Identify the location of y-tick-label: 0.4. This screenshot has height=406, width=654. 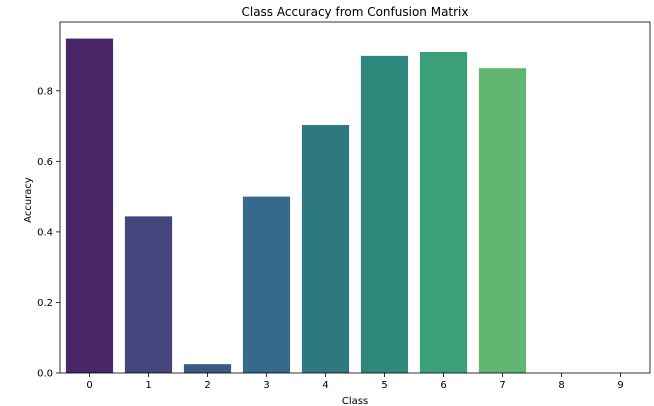
(45, 232).